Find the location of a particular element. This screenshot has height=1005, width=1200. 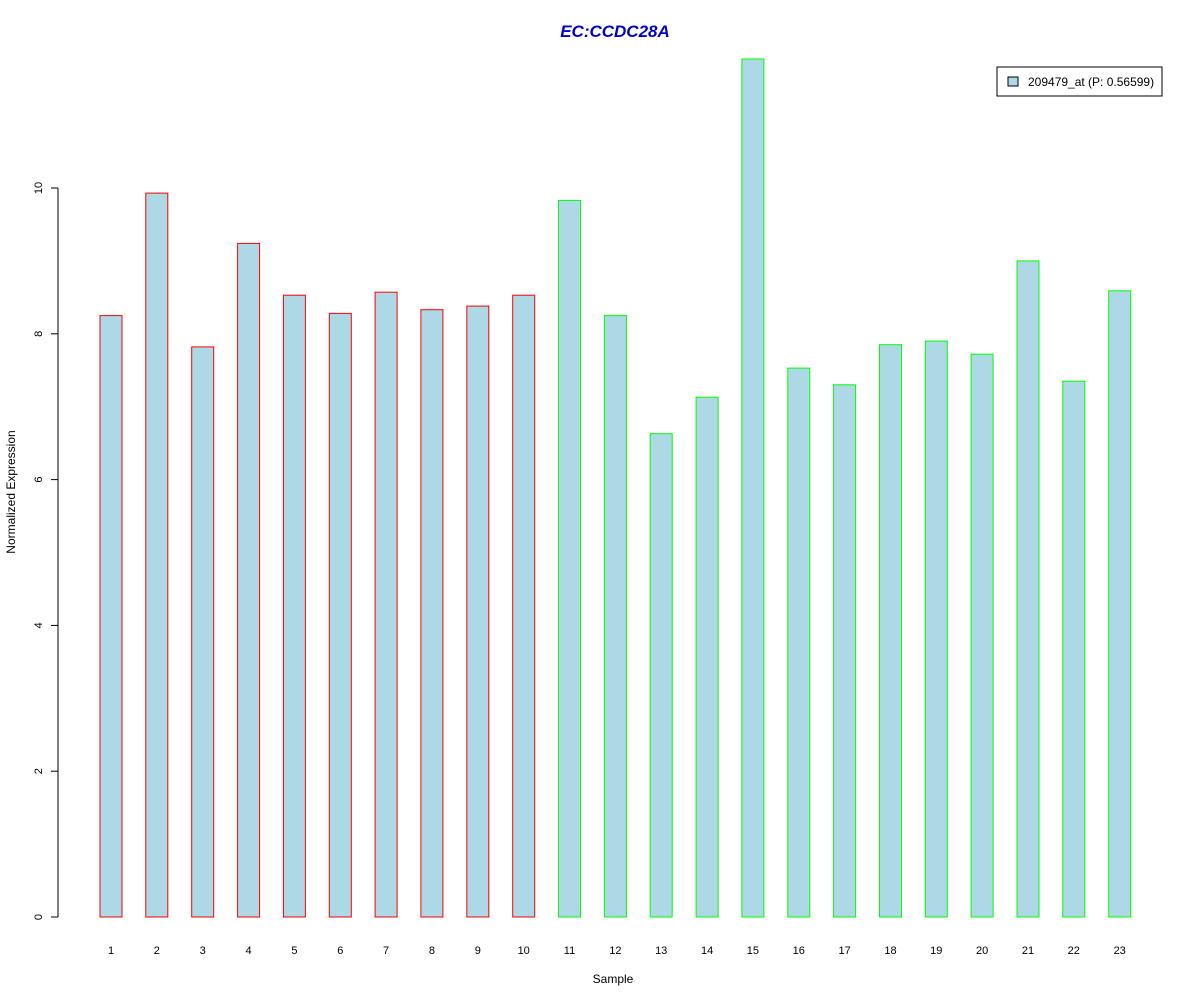

x-tick-label: 22 is located at coordinates (1074, 951).